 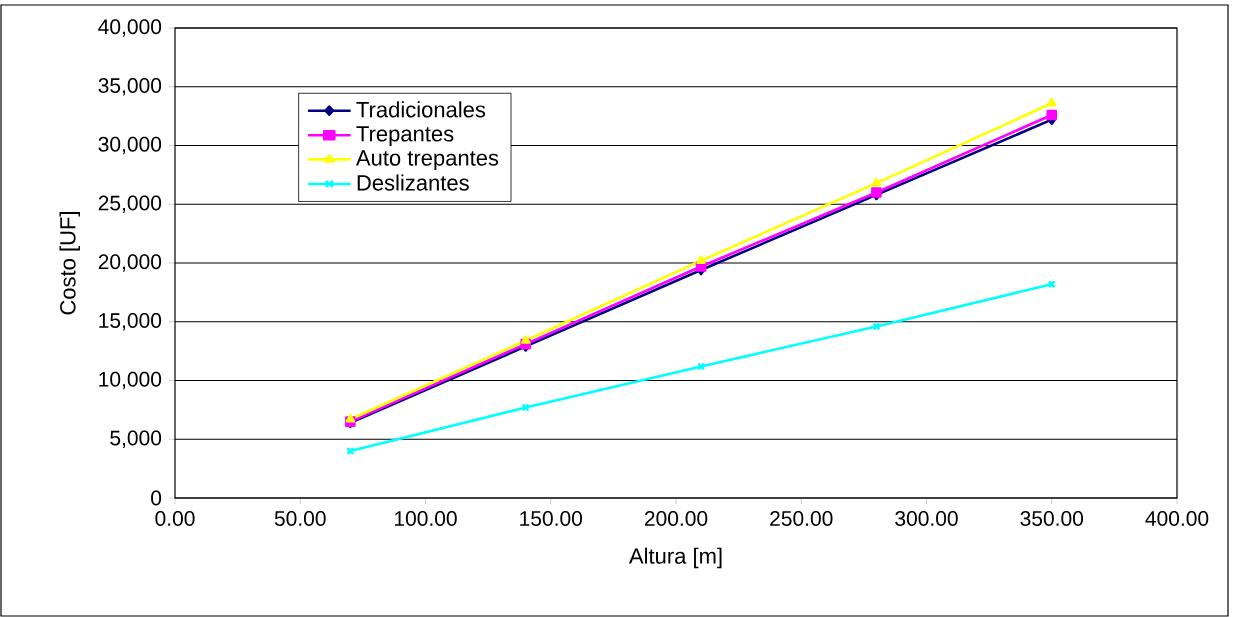 What do you see at coordinates (130, 322) in the screenshot?
I see `y-tick-label: 15,000` at bounding box center [130, 322].